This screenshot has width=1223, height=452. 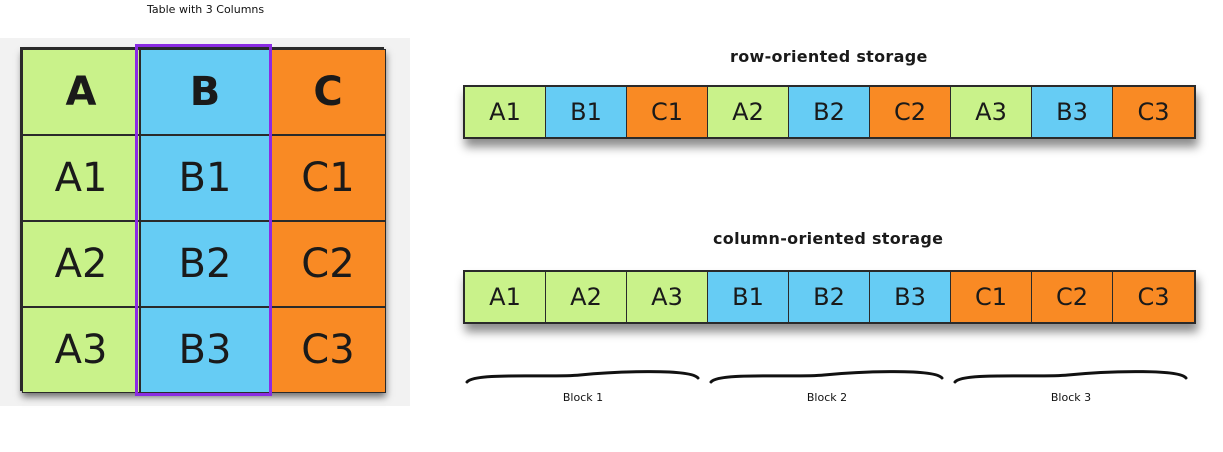 What do you see at coordinates (828, 238) in the screenshot?
I see `column-storage-title: column-oriented storage` at bounding box center [828, 238].